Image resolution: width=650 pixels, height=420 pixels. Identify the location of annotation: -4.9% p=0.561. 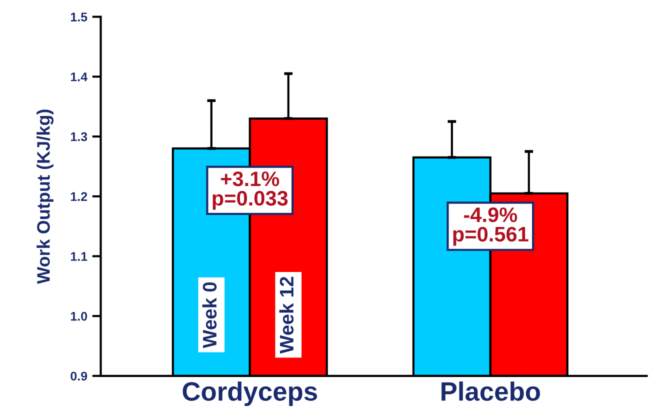
(490, 226).